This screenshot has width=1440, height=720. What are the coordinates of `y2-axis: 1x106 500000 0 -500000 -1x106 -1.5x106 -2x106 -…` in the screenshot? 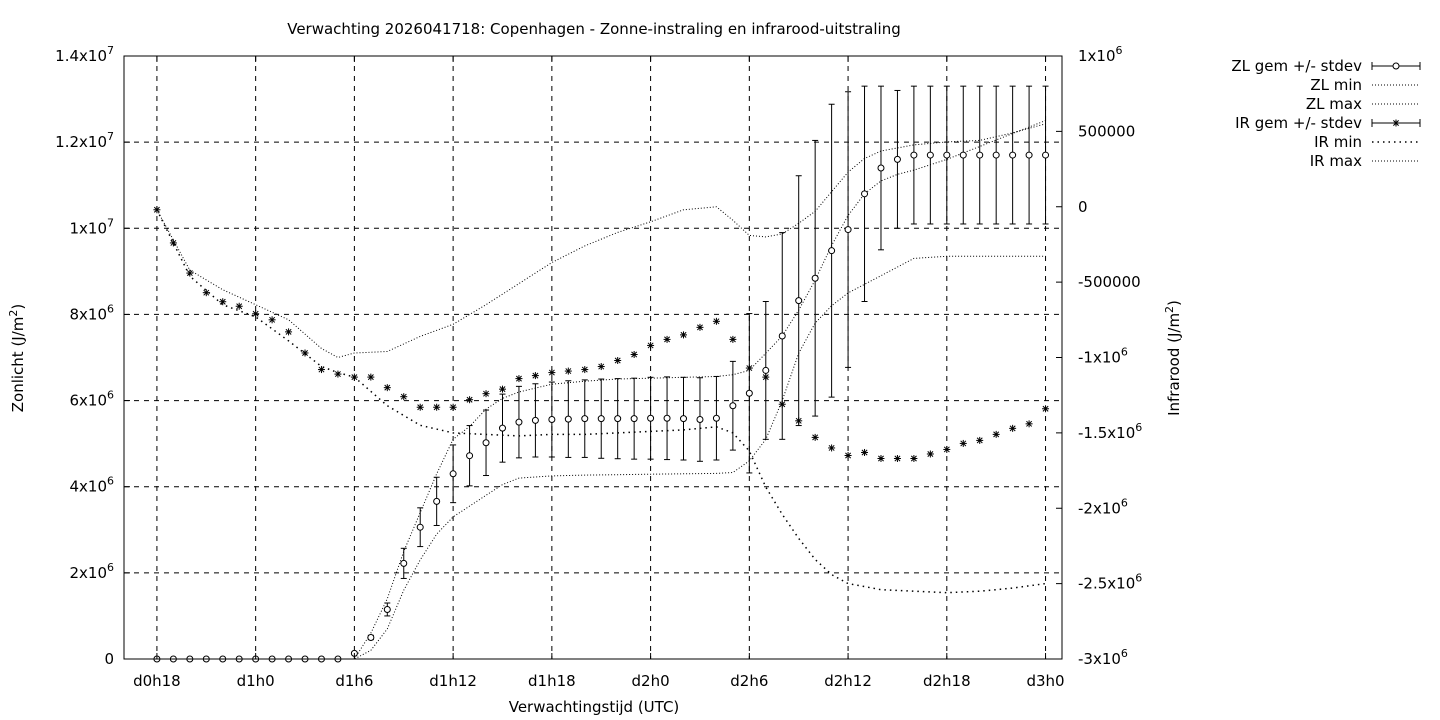 It's located at (1099, 356).